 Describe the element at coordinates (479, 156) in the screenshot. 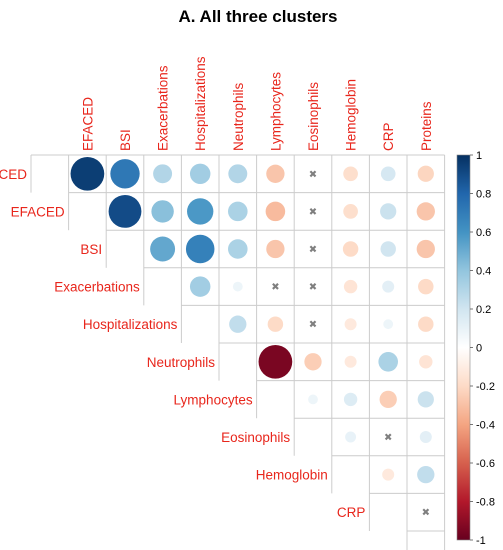

I see `colorbar-tick-label: 1` at that location.